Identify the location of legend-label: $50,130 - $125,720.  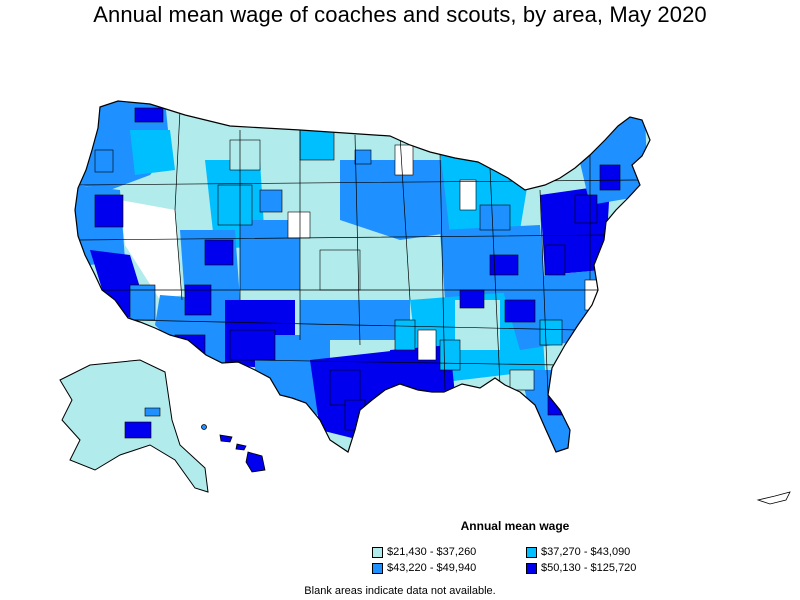
(589, 568).